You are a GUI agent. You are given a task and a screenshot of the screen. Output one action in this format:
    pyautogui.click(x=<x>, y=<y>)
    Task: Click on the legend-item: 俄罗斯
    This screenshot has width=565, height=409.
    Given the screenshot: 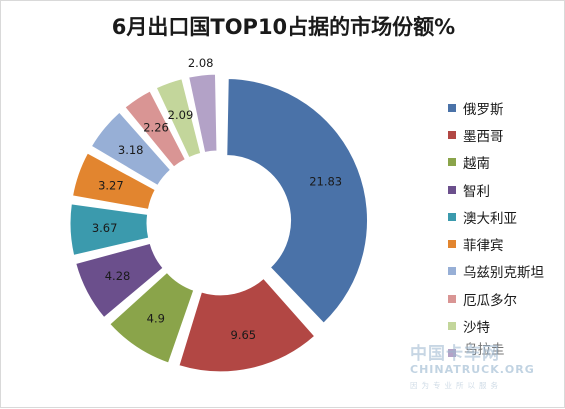 What is the action you would take?
    pyautogui.click(x=504, y=107)
    